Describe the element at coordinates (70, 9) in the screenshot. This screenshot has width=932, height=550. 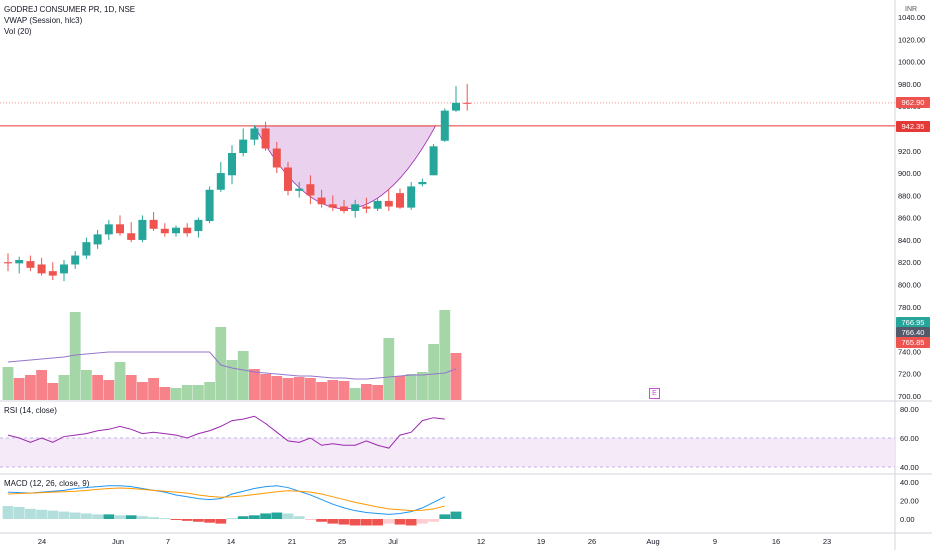
I see `symbol-legend: GODREJ CONSUMER PR, 1D, NSE` at that location.